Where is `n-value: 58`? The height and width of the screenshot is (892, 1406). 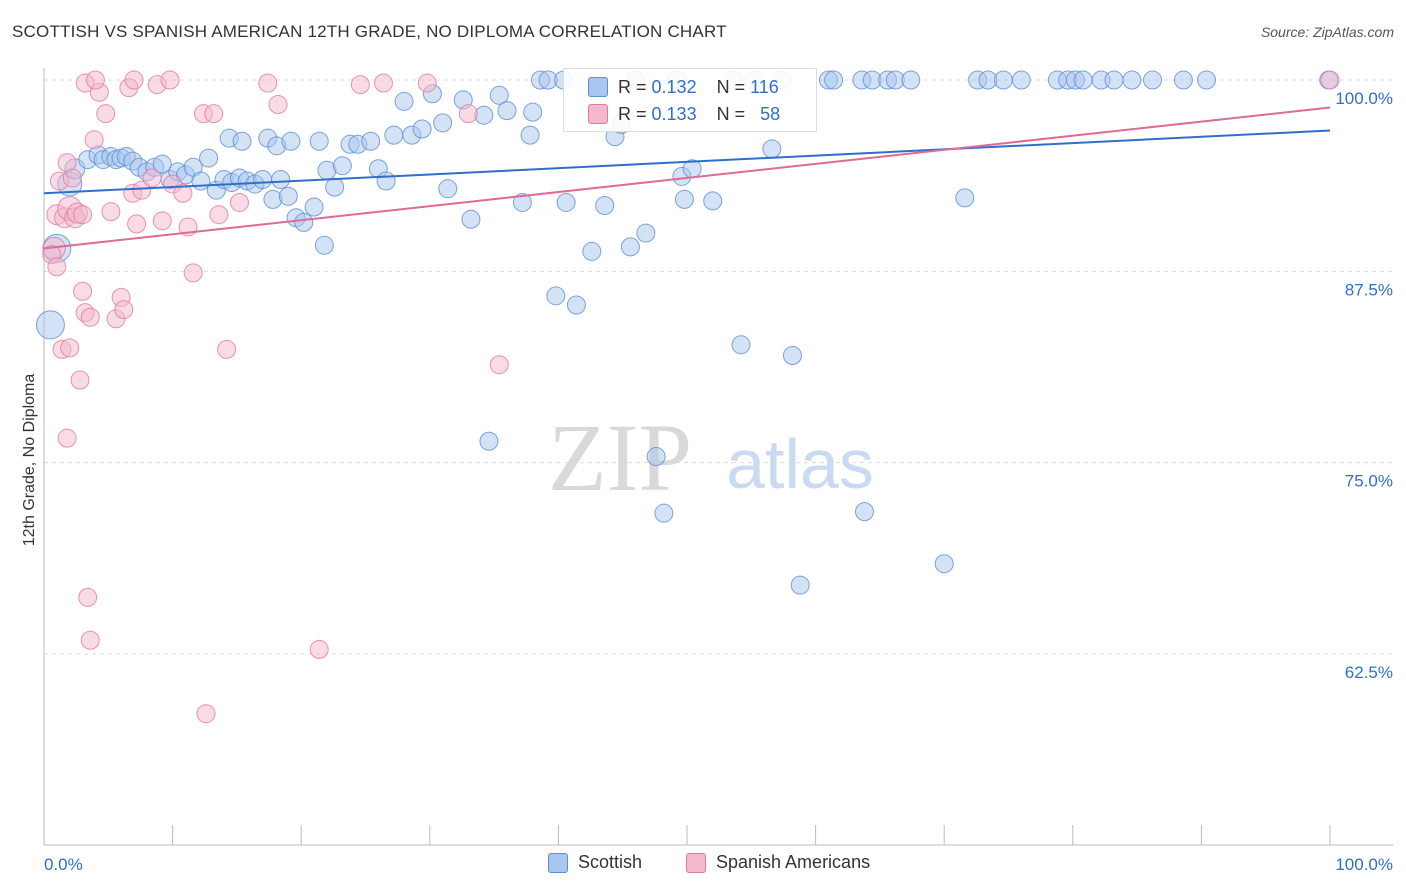
n-value: 58 is located at coordinates (770, 113).